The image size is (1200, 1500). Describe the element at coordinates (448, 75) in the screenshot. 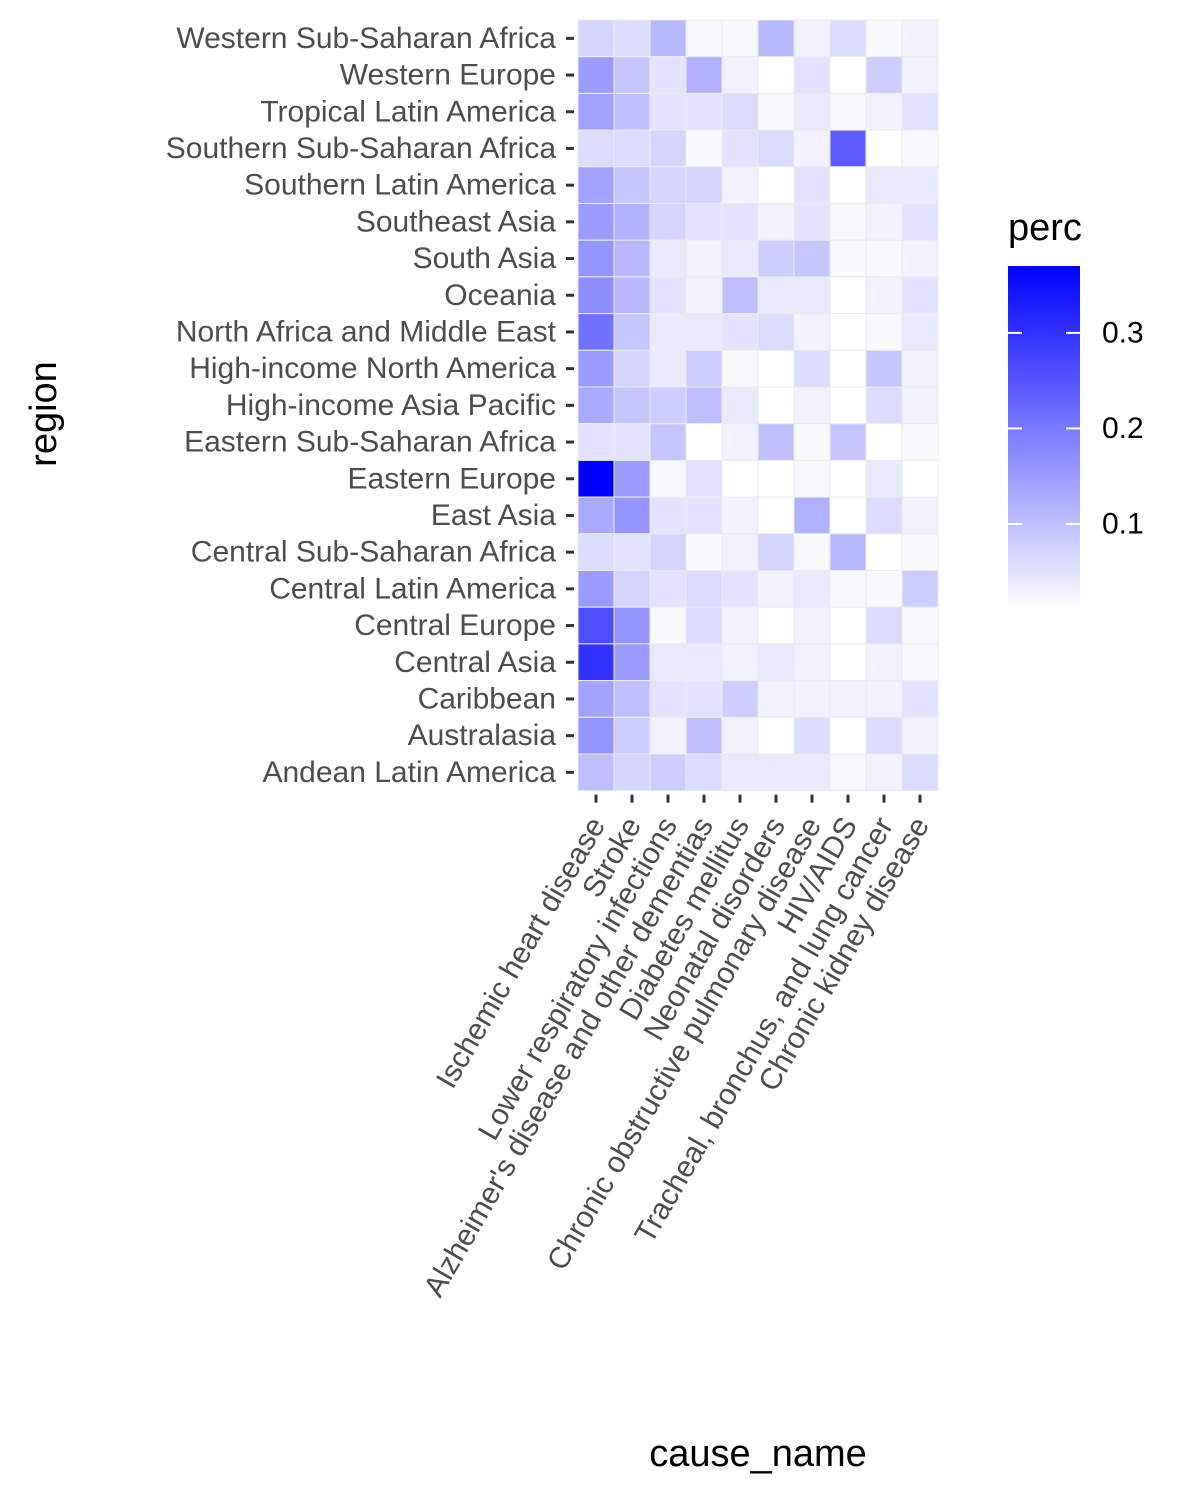

I see `y-tick-label: Western Europe` at that location.